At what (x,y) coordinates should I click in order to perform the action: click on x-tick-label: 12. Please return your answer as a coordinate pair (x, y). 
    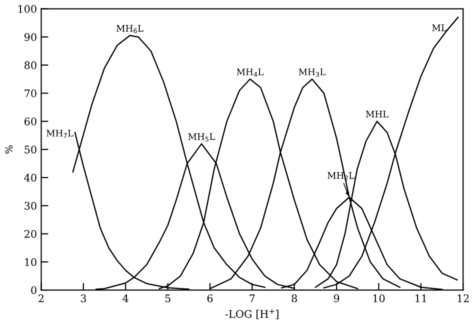
    Looking at the image, I should click on (463, 298).